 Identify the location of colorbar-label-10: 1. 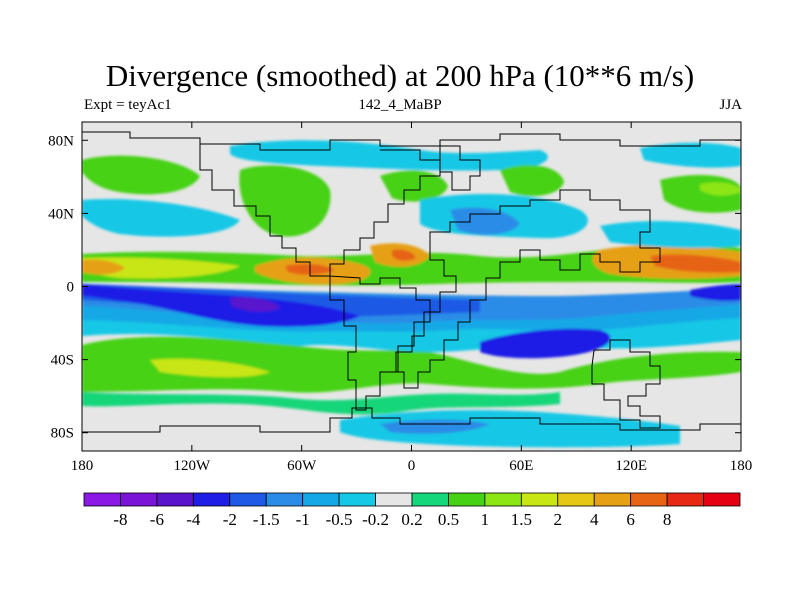
(485, 519).